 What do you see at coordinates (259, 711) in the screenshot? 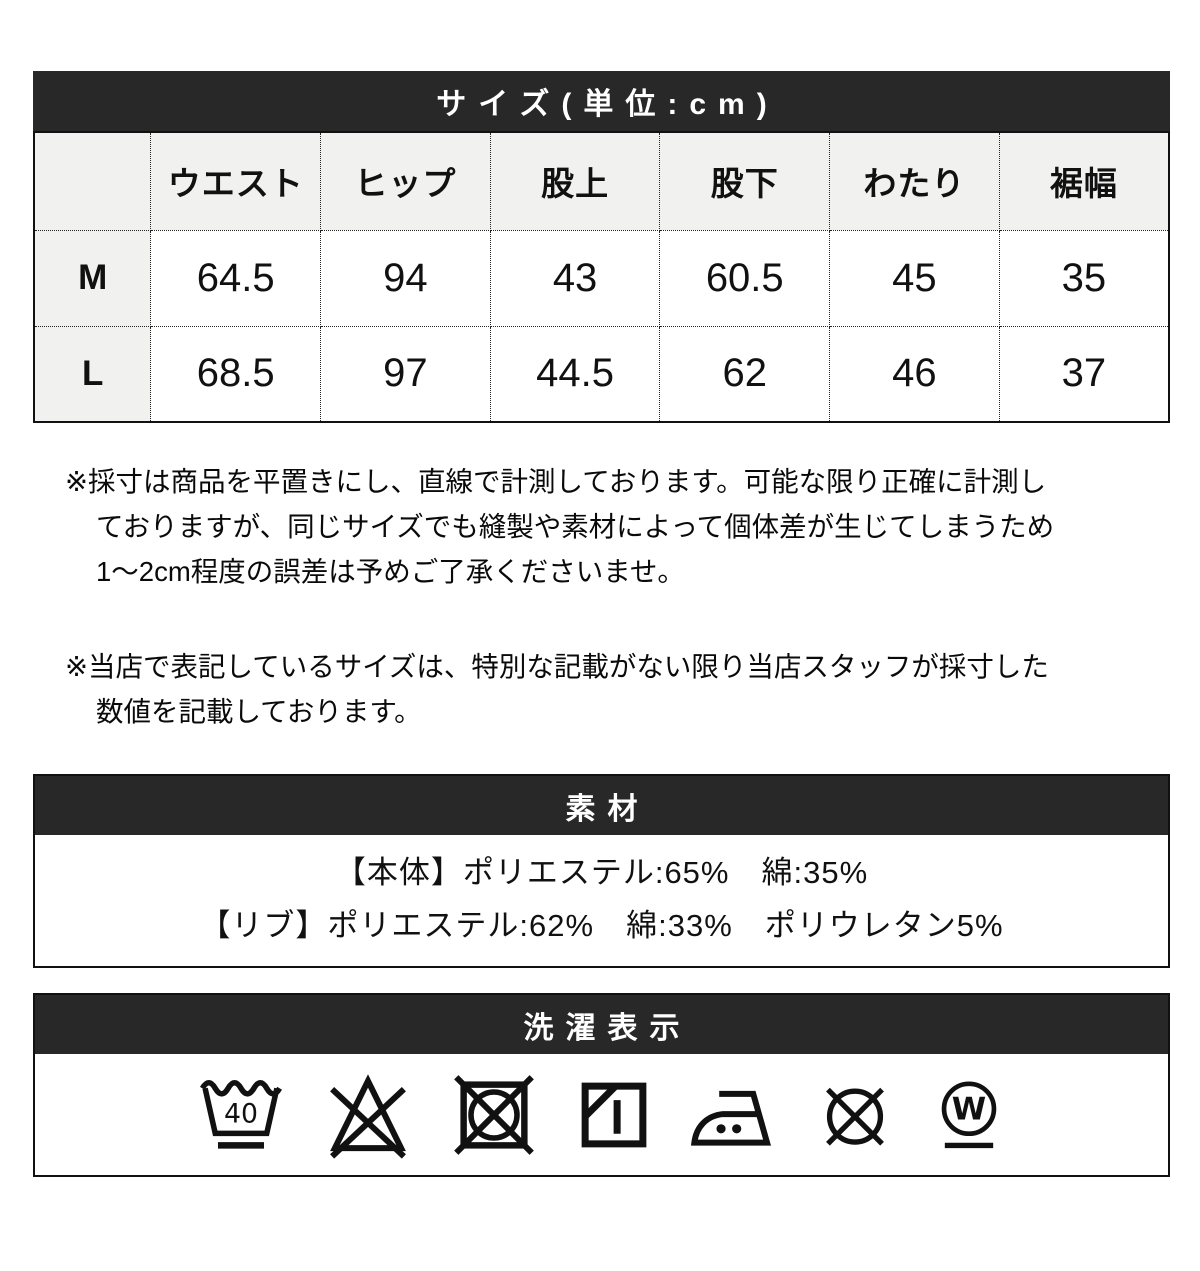
I see `note-line: 数値を記載しております。` at bounding box center [259, 711].